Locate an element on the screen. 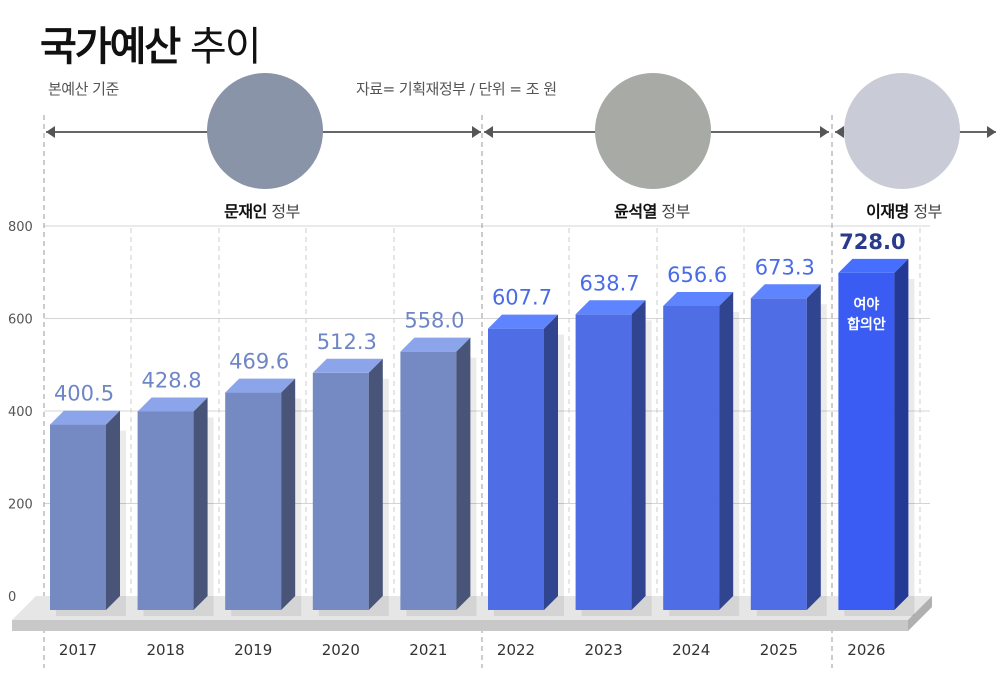  value-label: 558.0 is located at coordinates (434, 321).